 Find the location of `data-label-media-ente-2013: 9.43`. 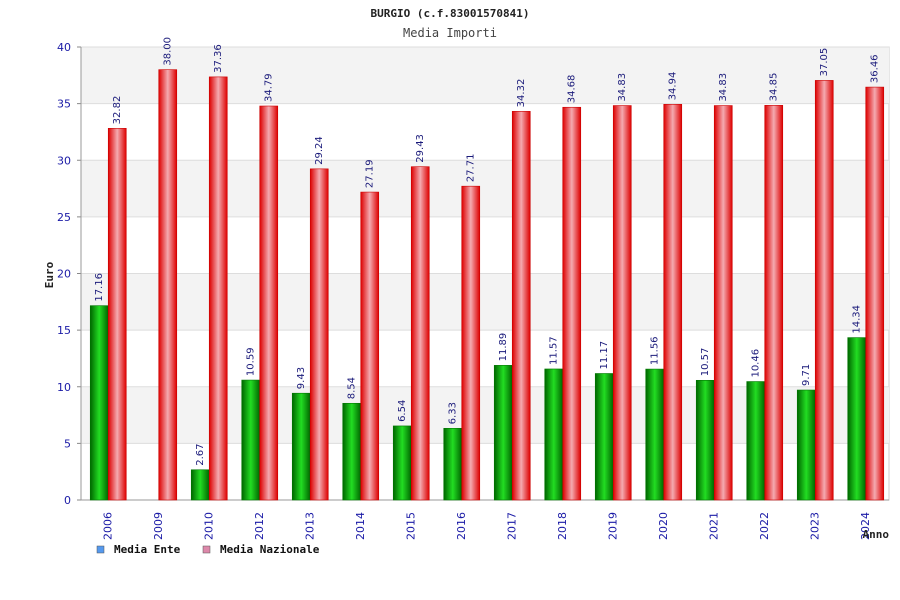

data-label-media-ente-2013: 9.43 is located at coordinates (301, 378).